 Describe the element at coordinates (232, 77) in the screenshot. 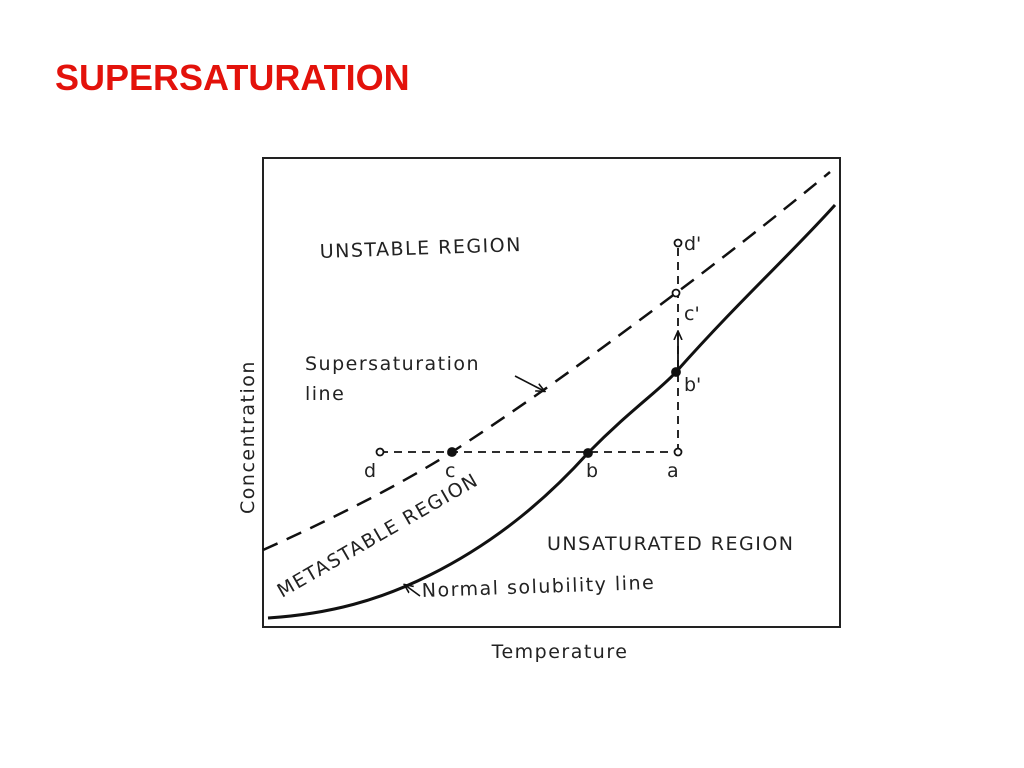

I see `slide-title: SUPERSATURATION` at that location.